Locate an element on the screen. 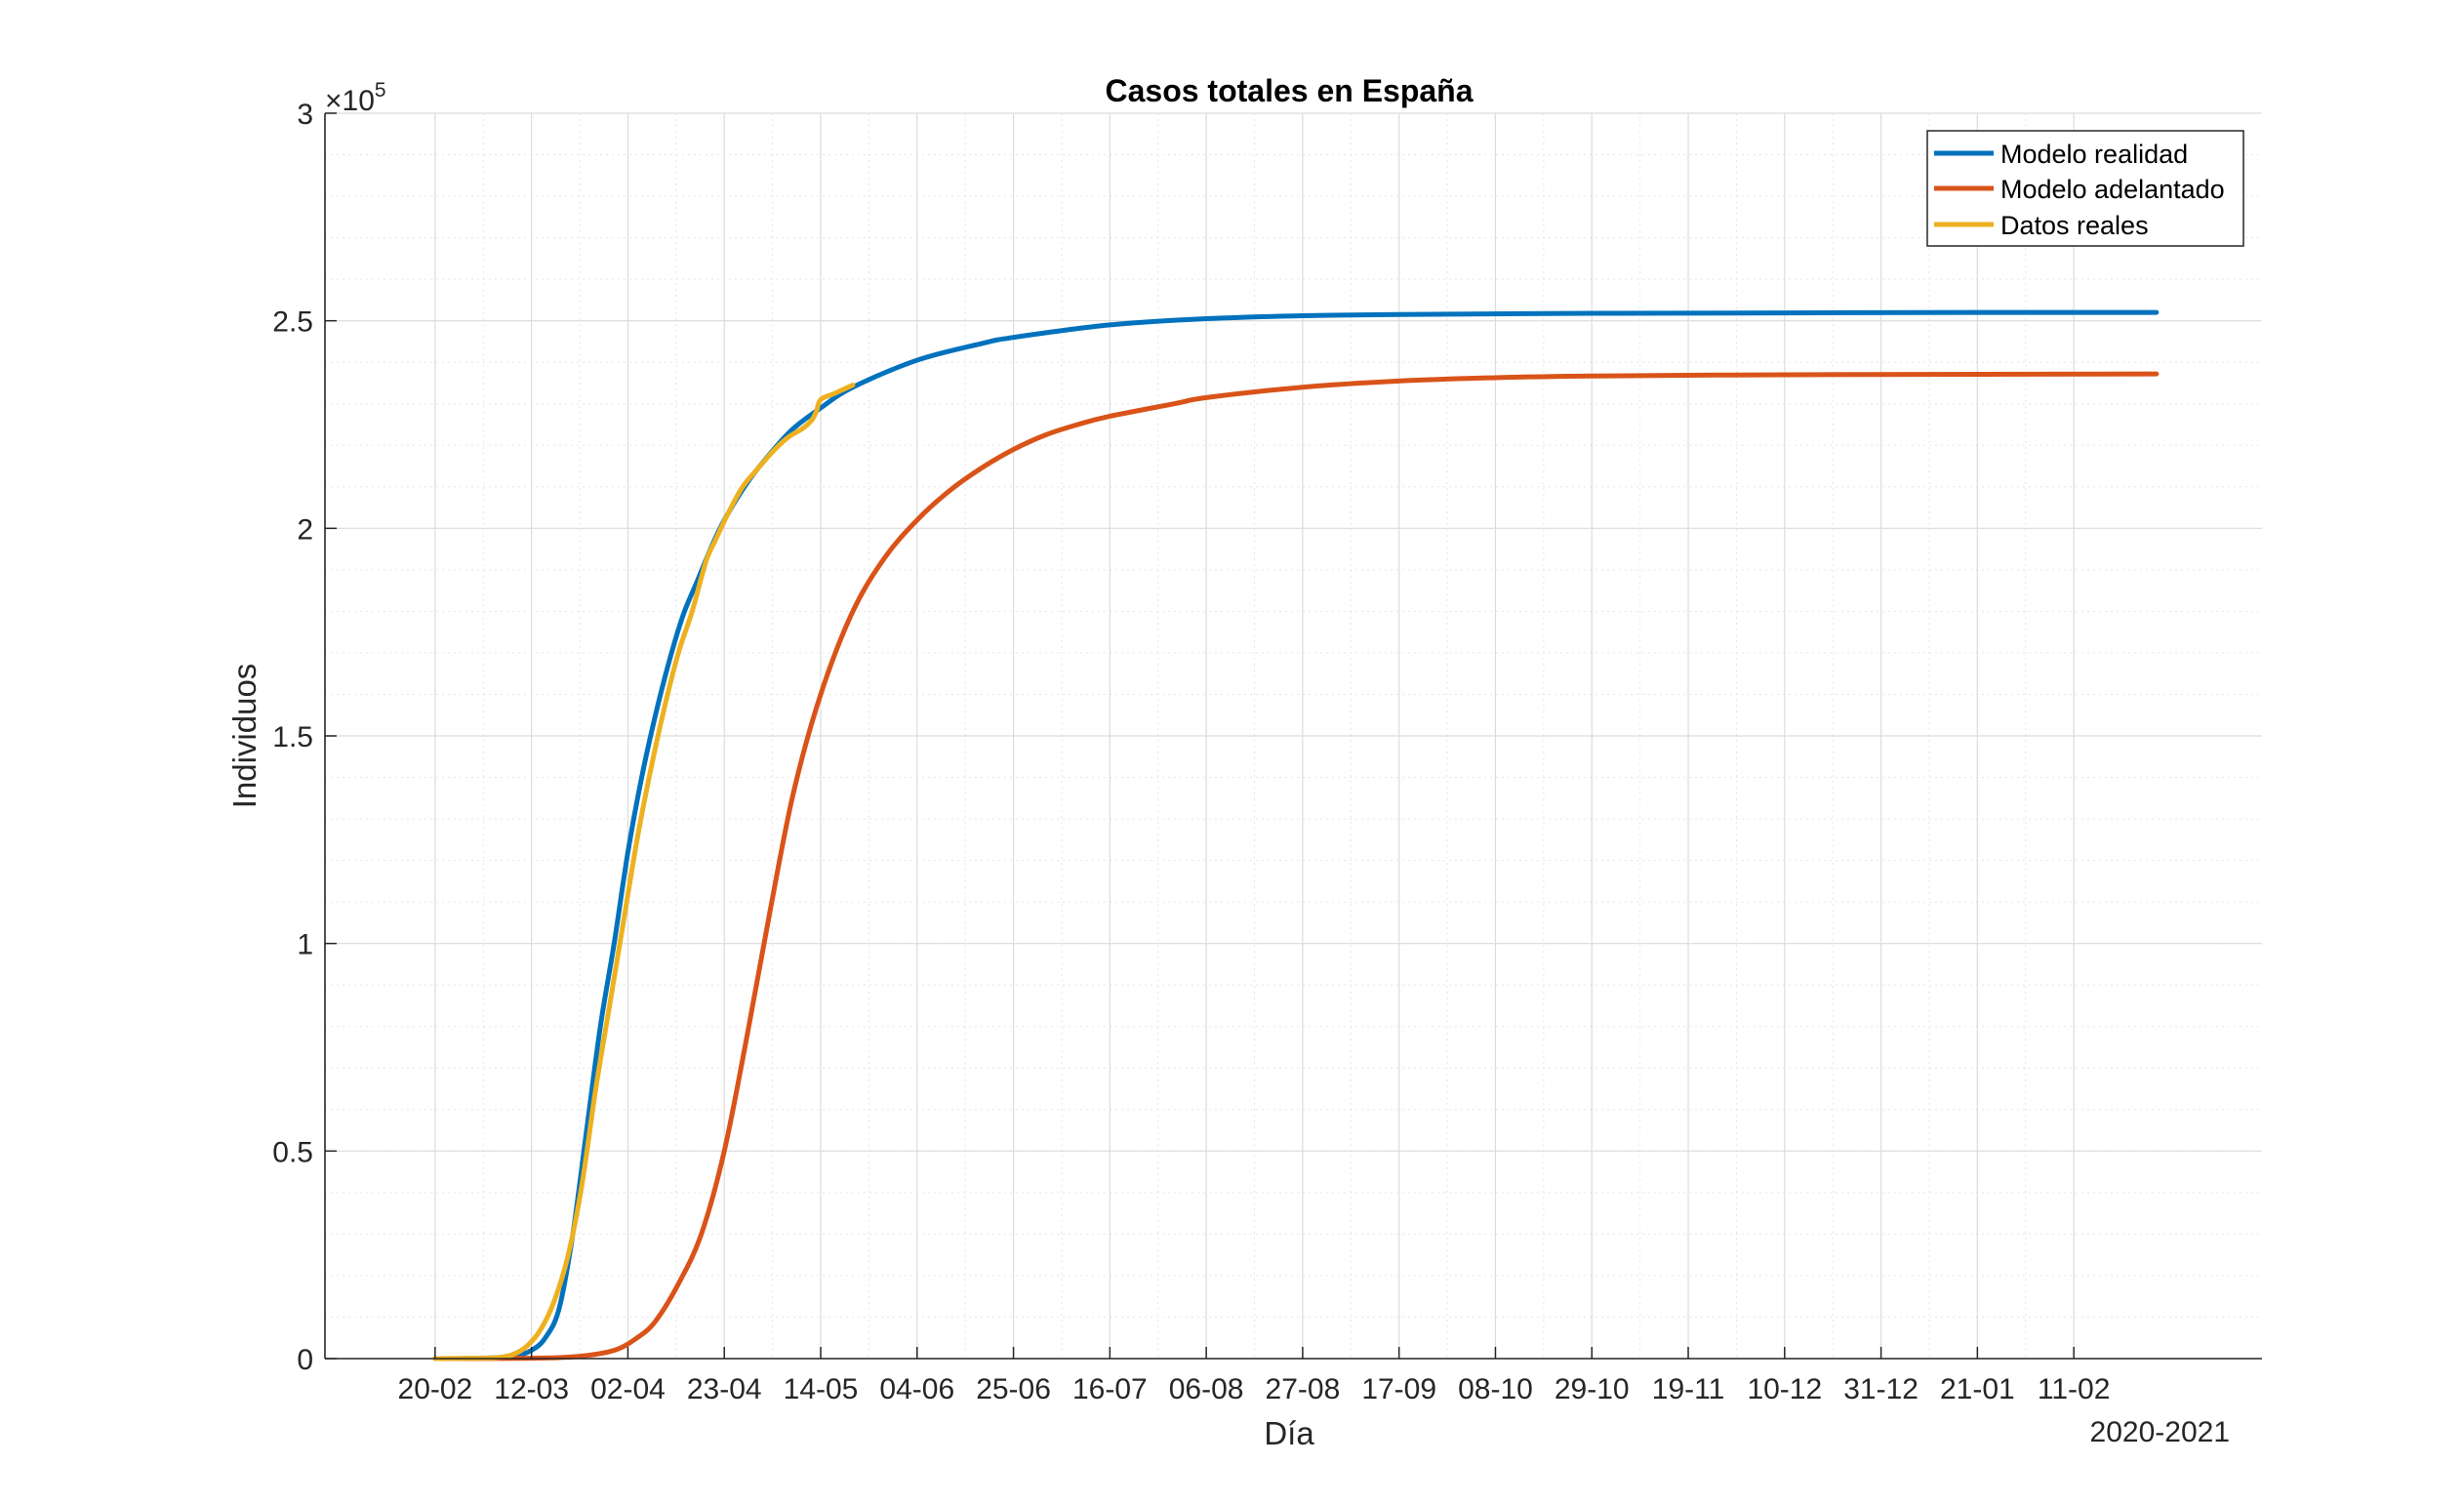 This screenshot has height=1505, width=2464. x-tick-label: 11-02 is located at coordinates (2074, 1389).